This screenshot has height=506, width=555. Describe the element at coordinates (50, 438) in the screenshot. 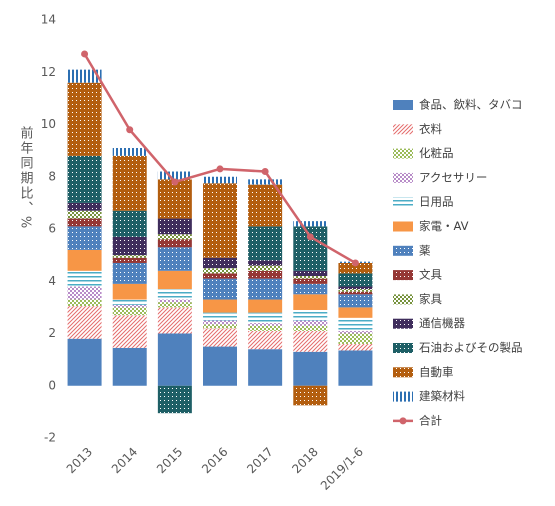

I see `y-tick-label: -2` at that location.